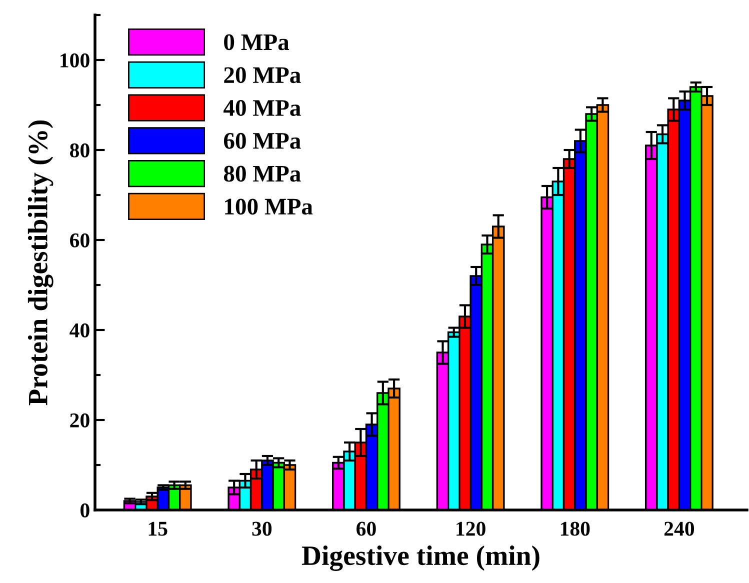  Describe the element at coordinates (262, 108) in the screenshot. I see `legend-label: 40 MPa` at that location.